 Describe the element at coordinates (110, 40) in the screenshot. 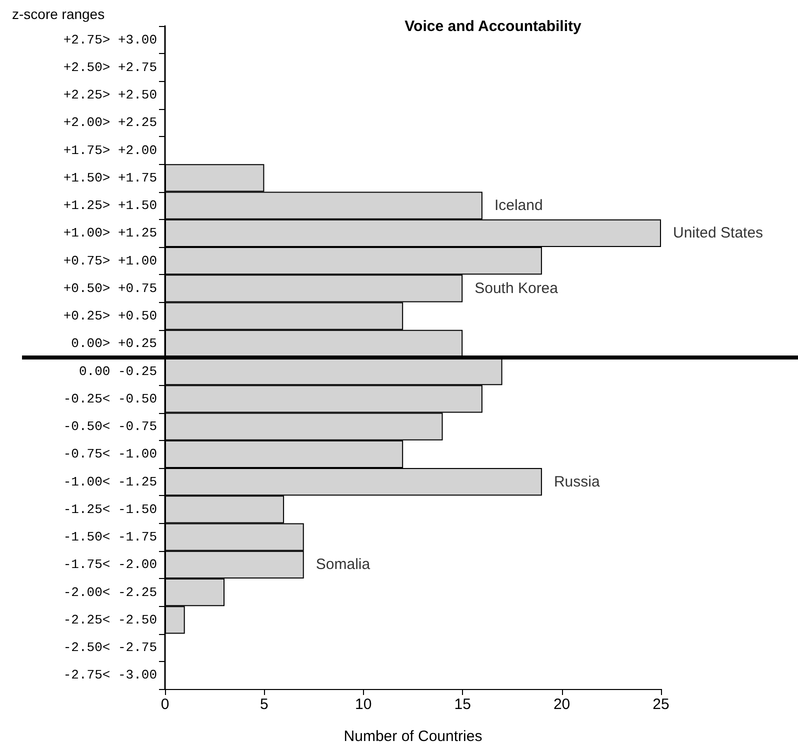

I see `y-tick-label: +2.75> +3.00` at that location.